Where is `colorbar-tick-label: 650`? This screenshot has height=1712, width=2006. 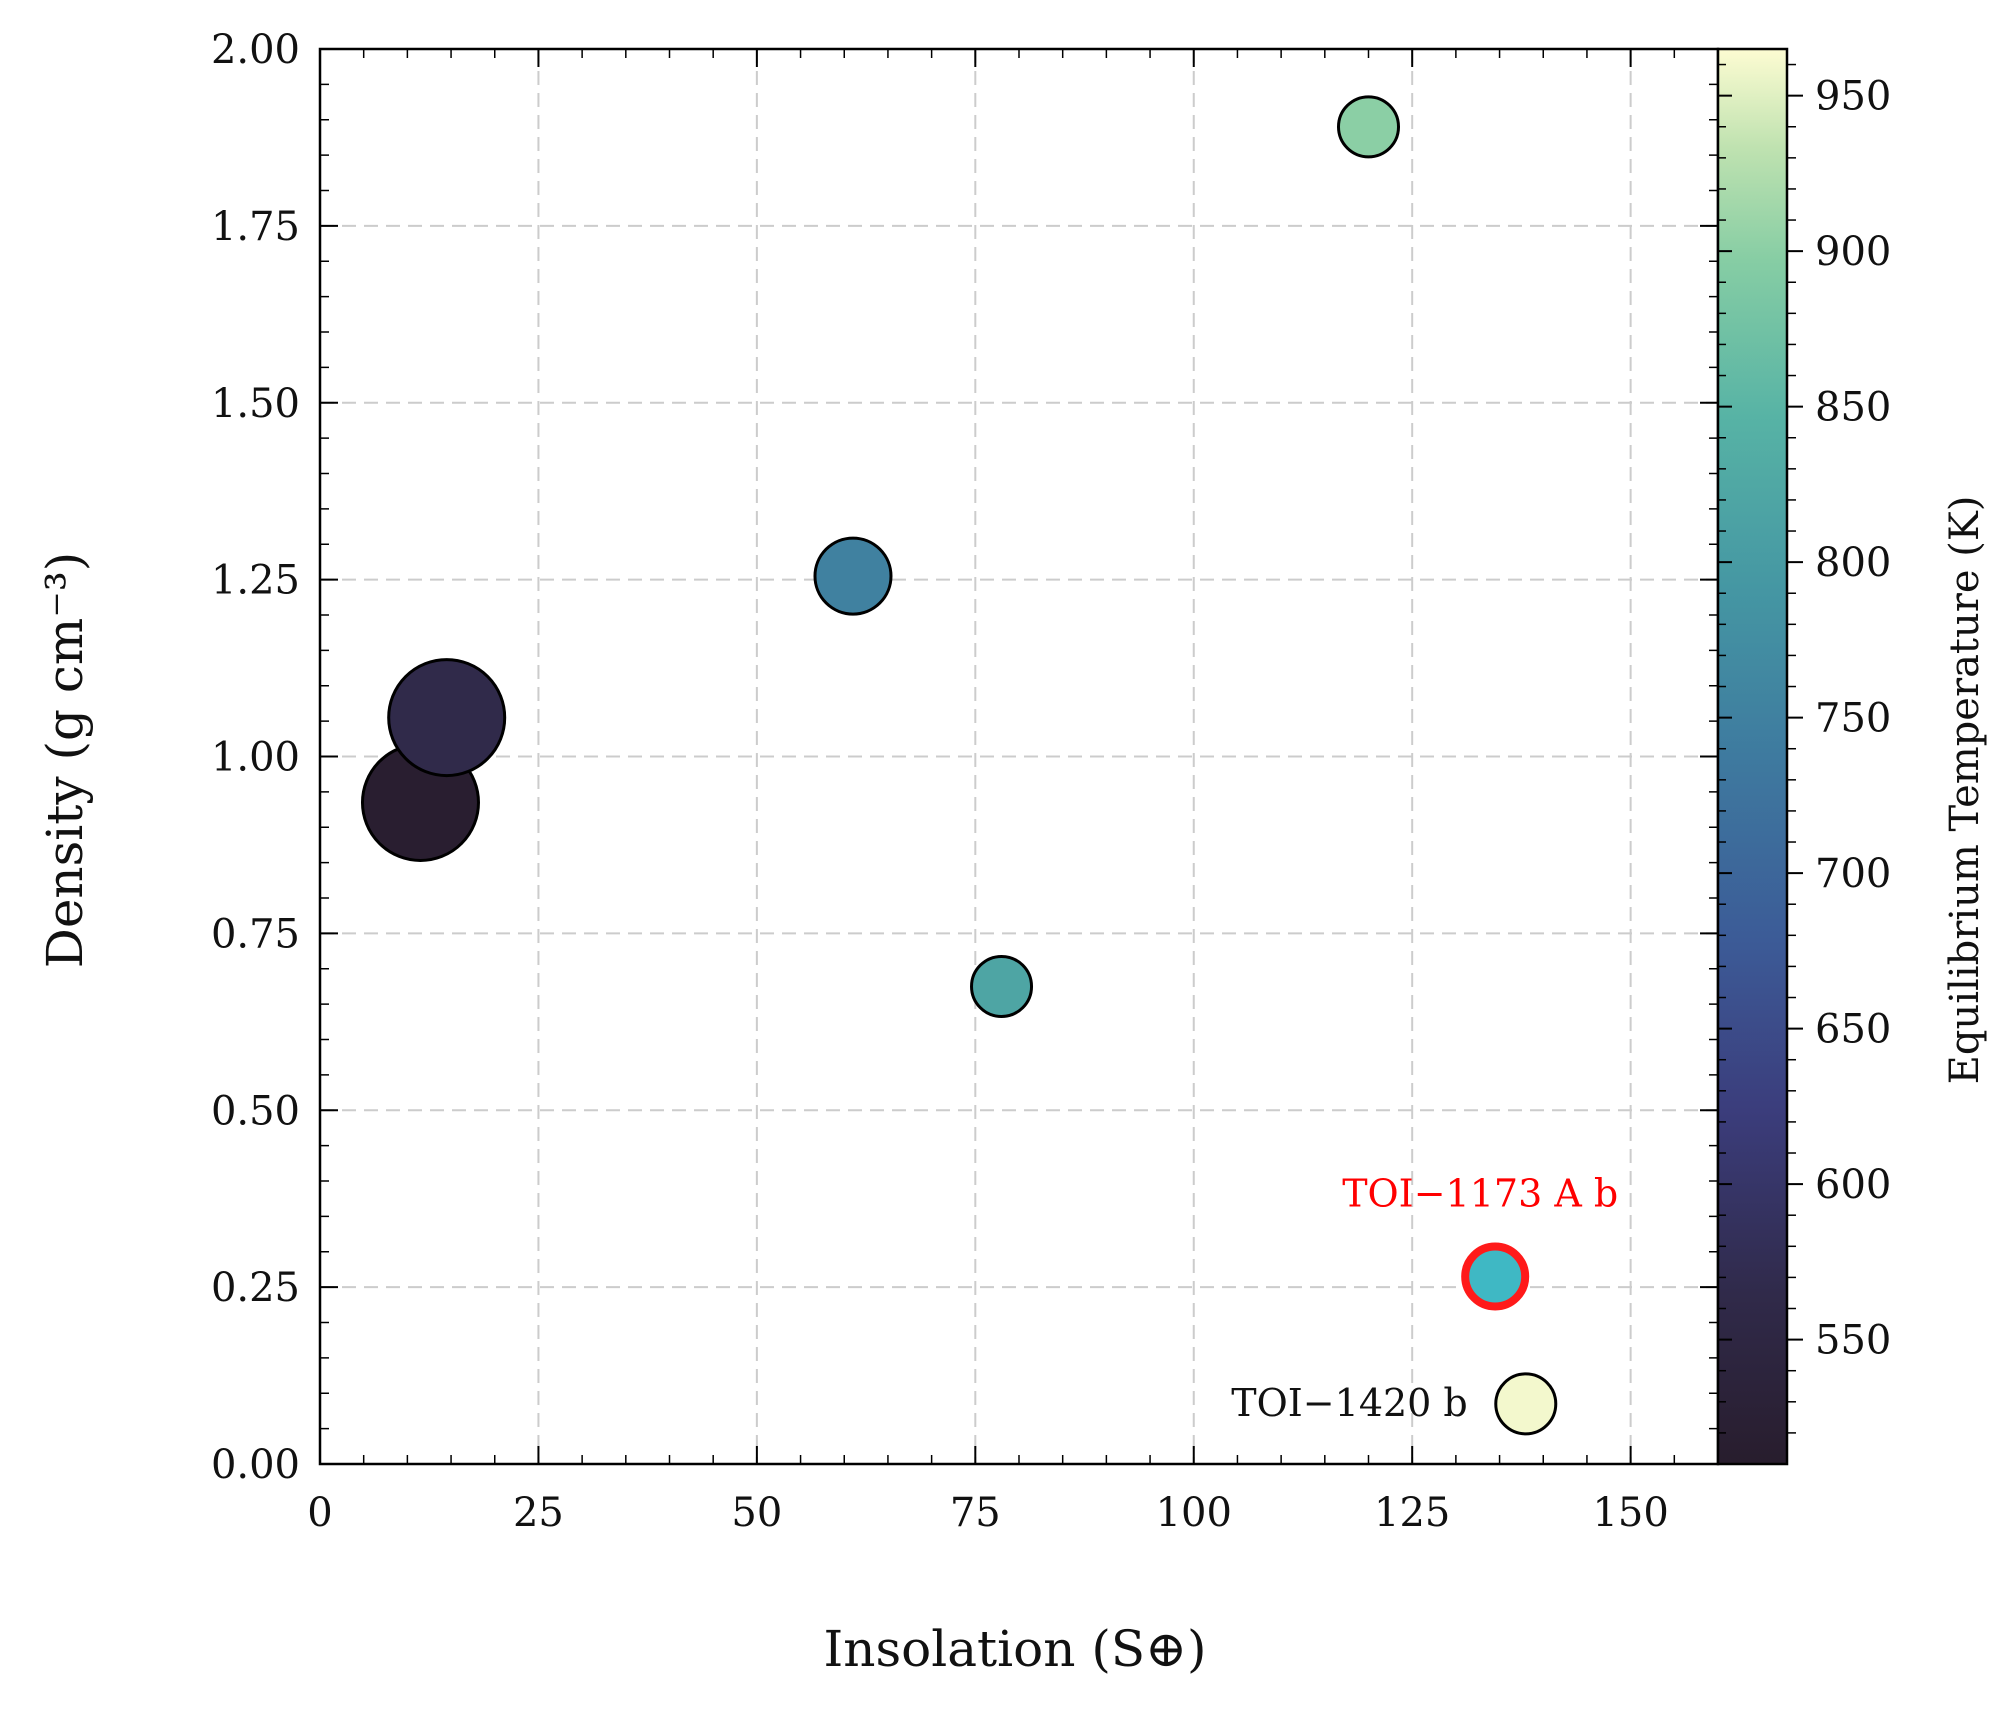
colorbar-tick-label: 650 is located at coordinates (1853, 1030).